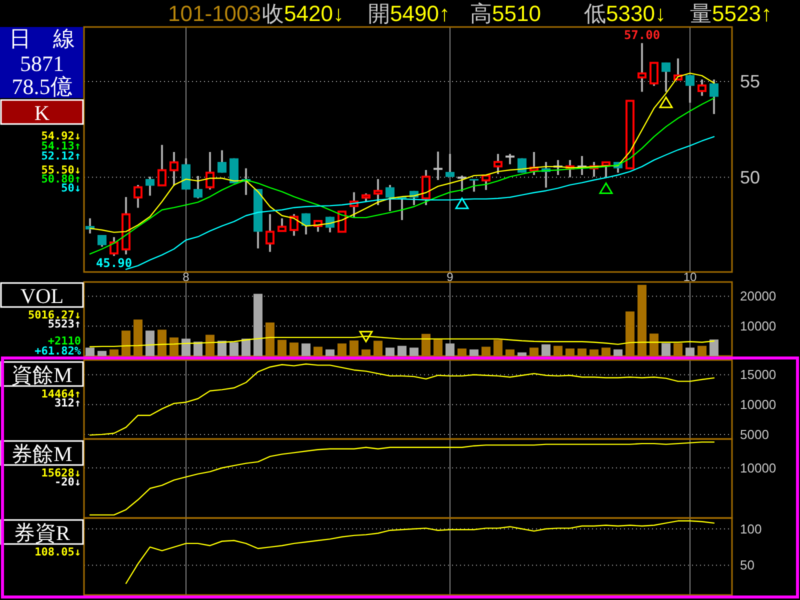 The height and width of the screenshot is (600, 800). I want to click on text: 5871, so click(42, 63).